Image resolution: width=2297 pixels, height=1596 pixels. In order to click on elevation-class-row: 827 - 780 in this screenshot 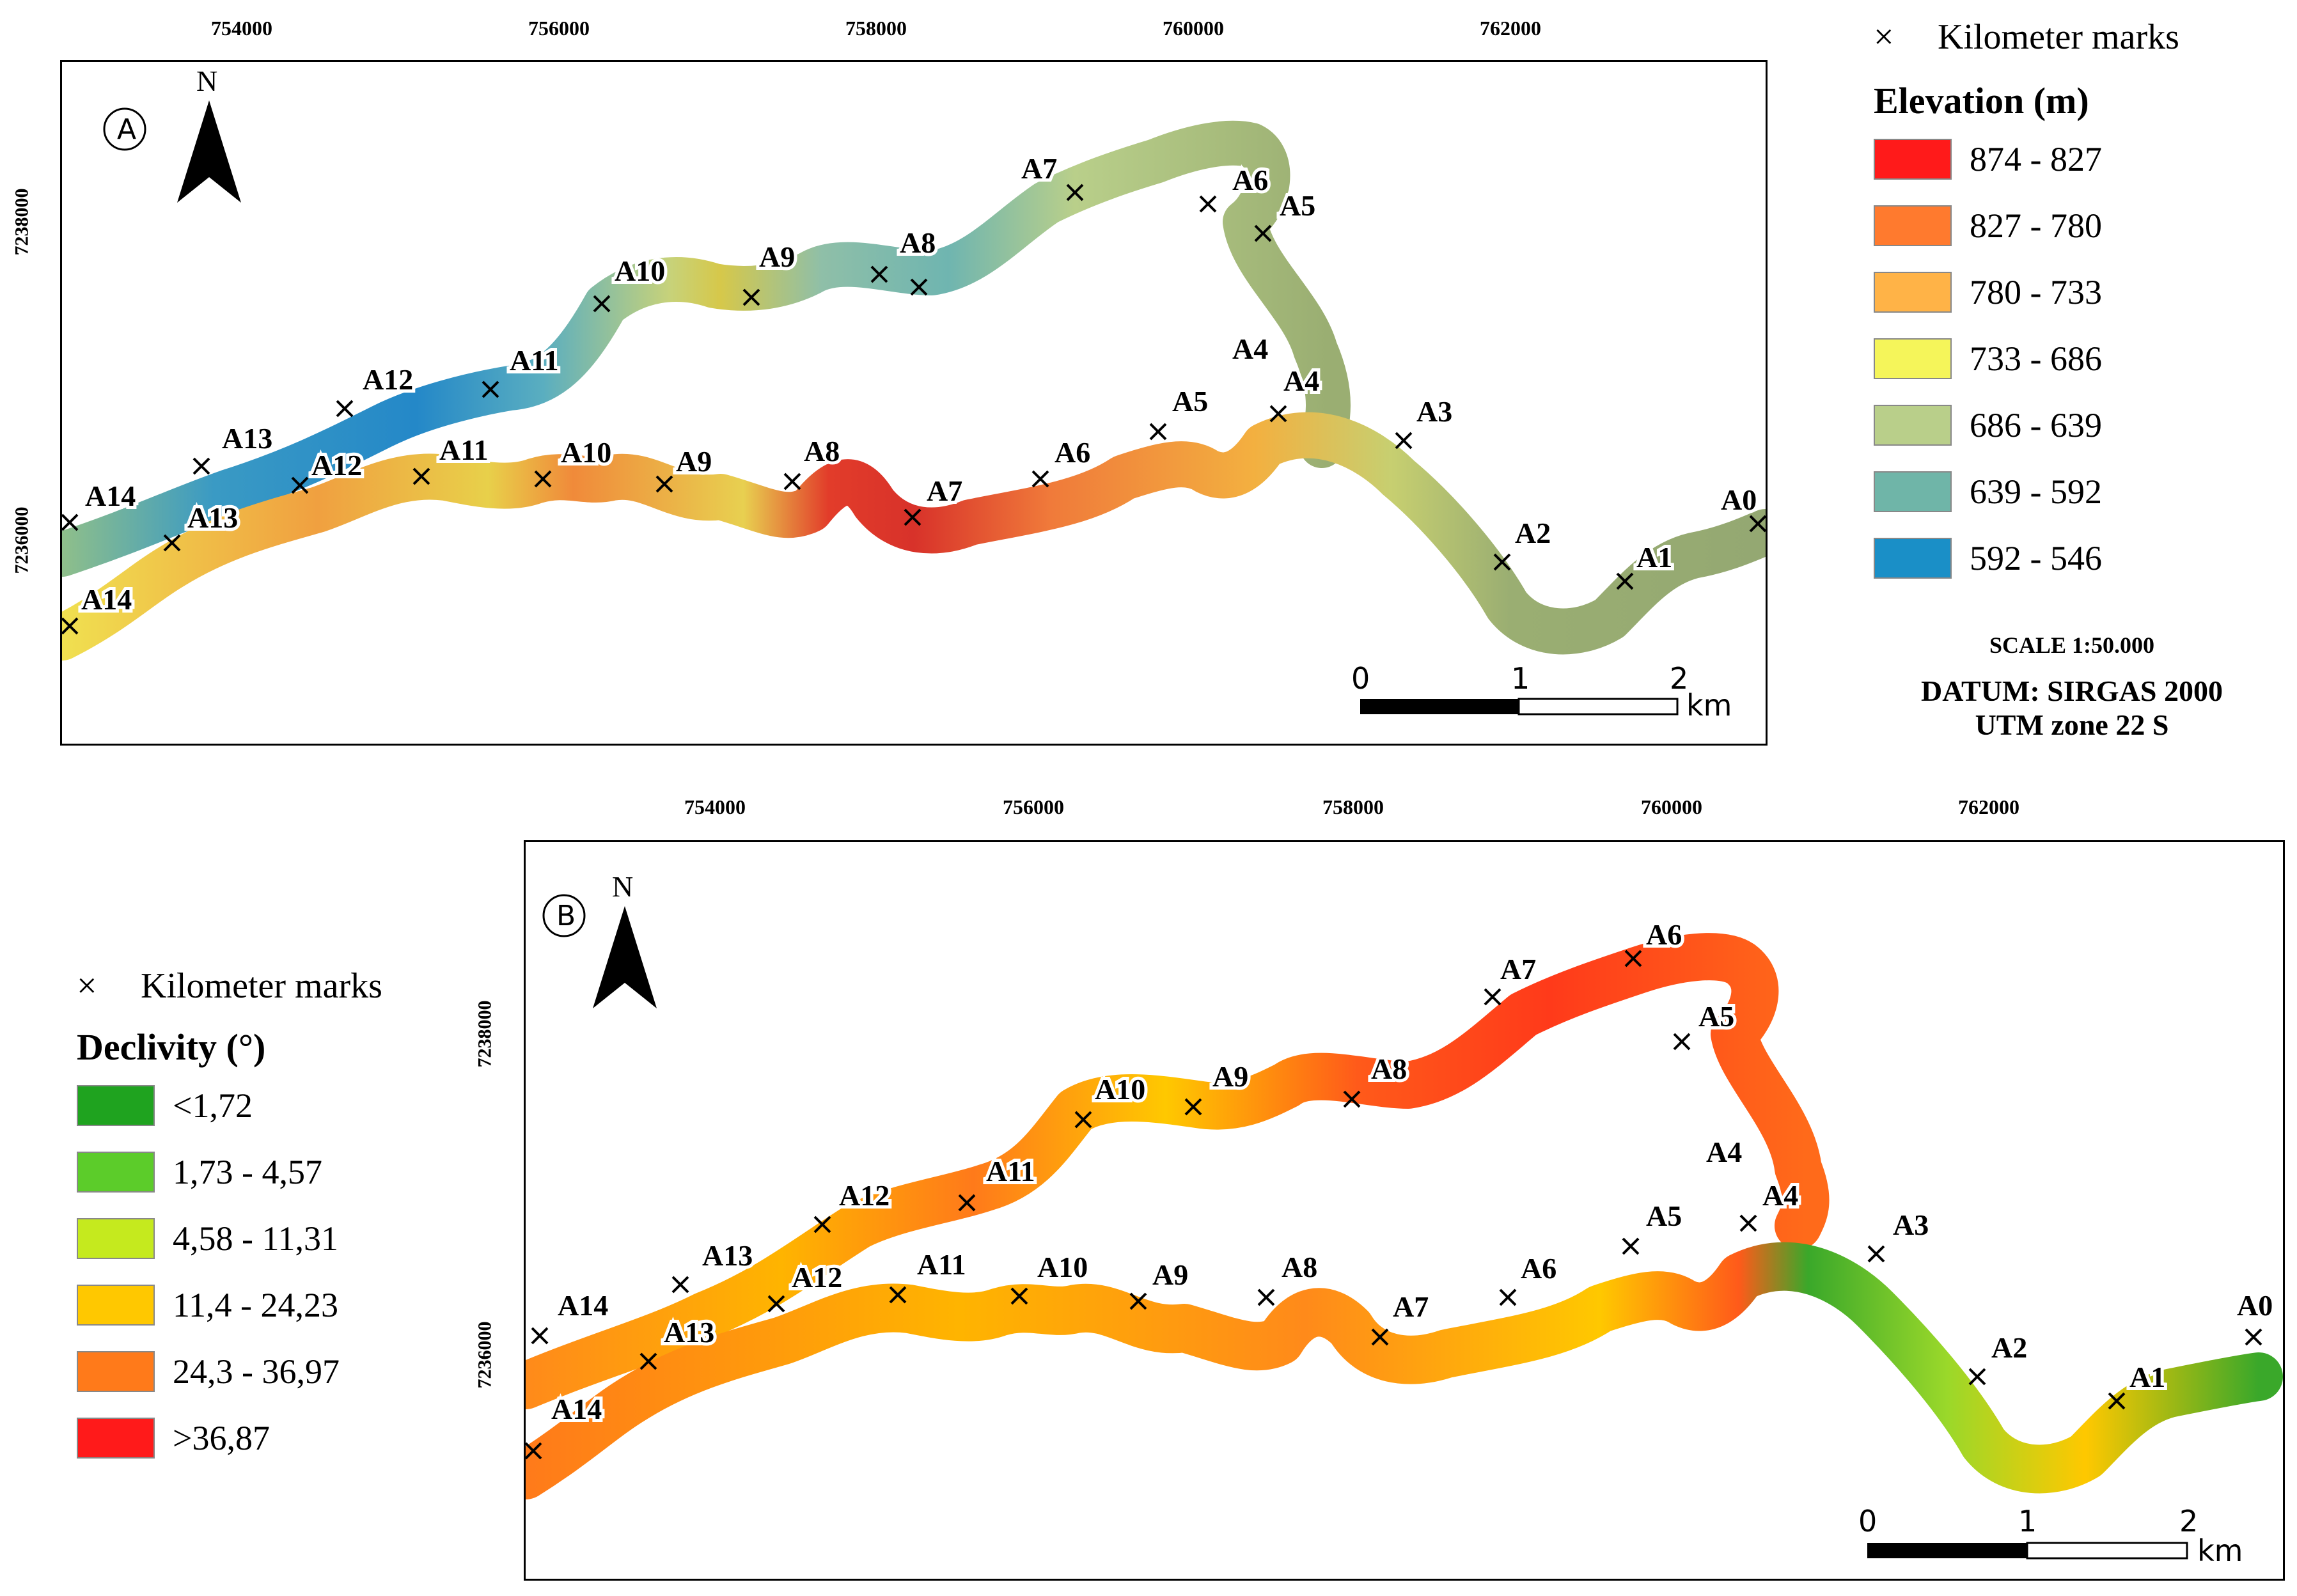, I will do `click(2026, 225)`.